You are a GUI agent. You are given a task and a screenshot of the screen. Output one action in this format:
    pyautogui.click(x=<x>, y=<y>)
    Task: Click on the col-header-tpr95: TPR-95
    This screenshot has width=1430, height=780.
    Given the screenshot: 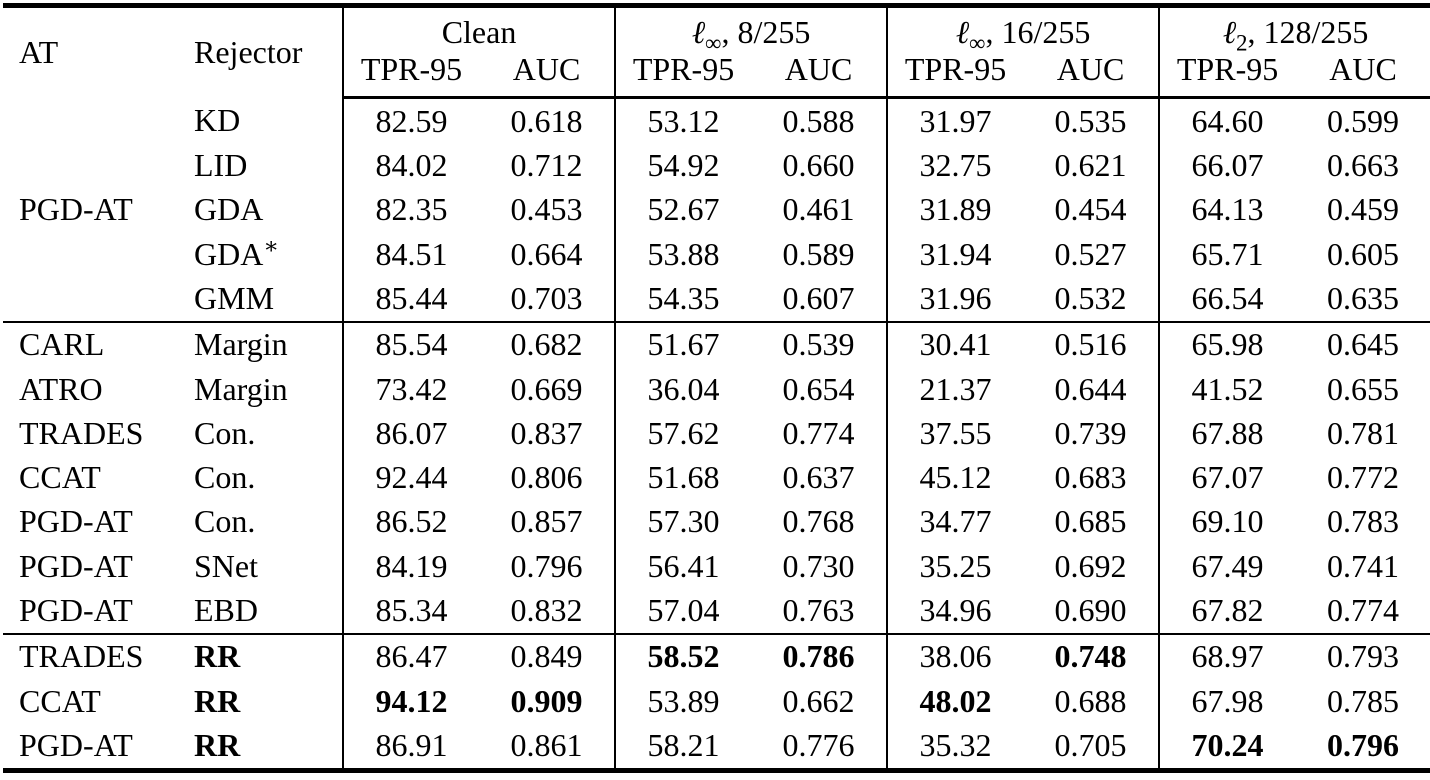 What is the action you would take?
    pyautogui.click(x=955, y=75)
    